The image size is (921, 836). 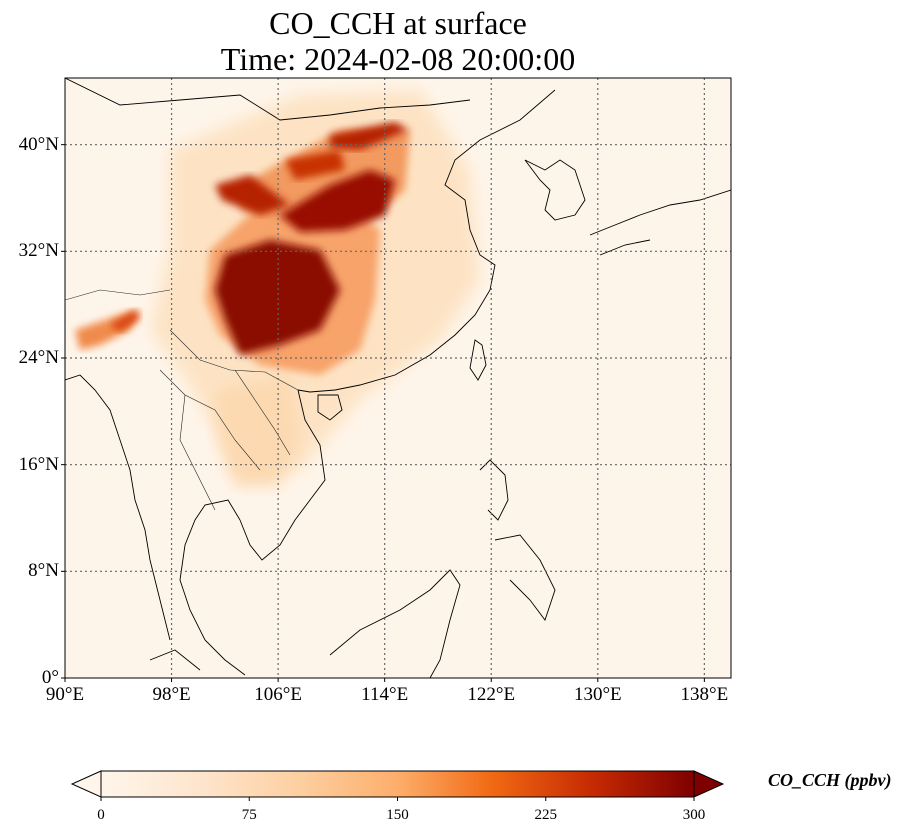 I want to click on colorbar-extend-low, so click(x=86, y=784).